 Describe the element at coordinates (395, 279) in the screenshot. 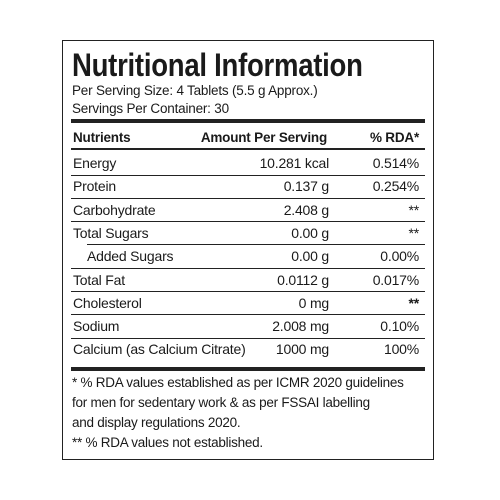

I see `cell: 0.017%` at that location.